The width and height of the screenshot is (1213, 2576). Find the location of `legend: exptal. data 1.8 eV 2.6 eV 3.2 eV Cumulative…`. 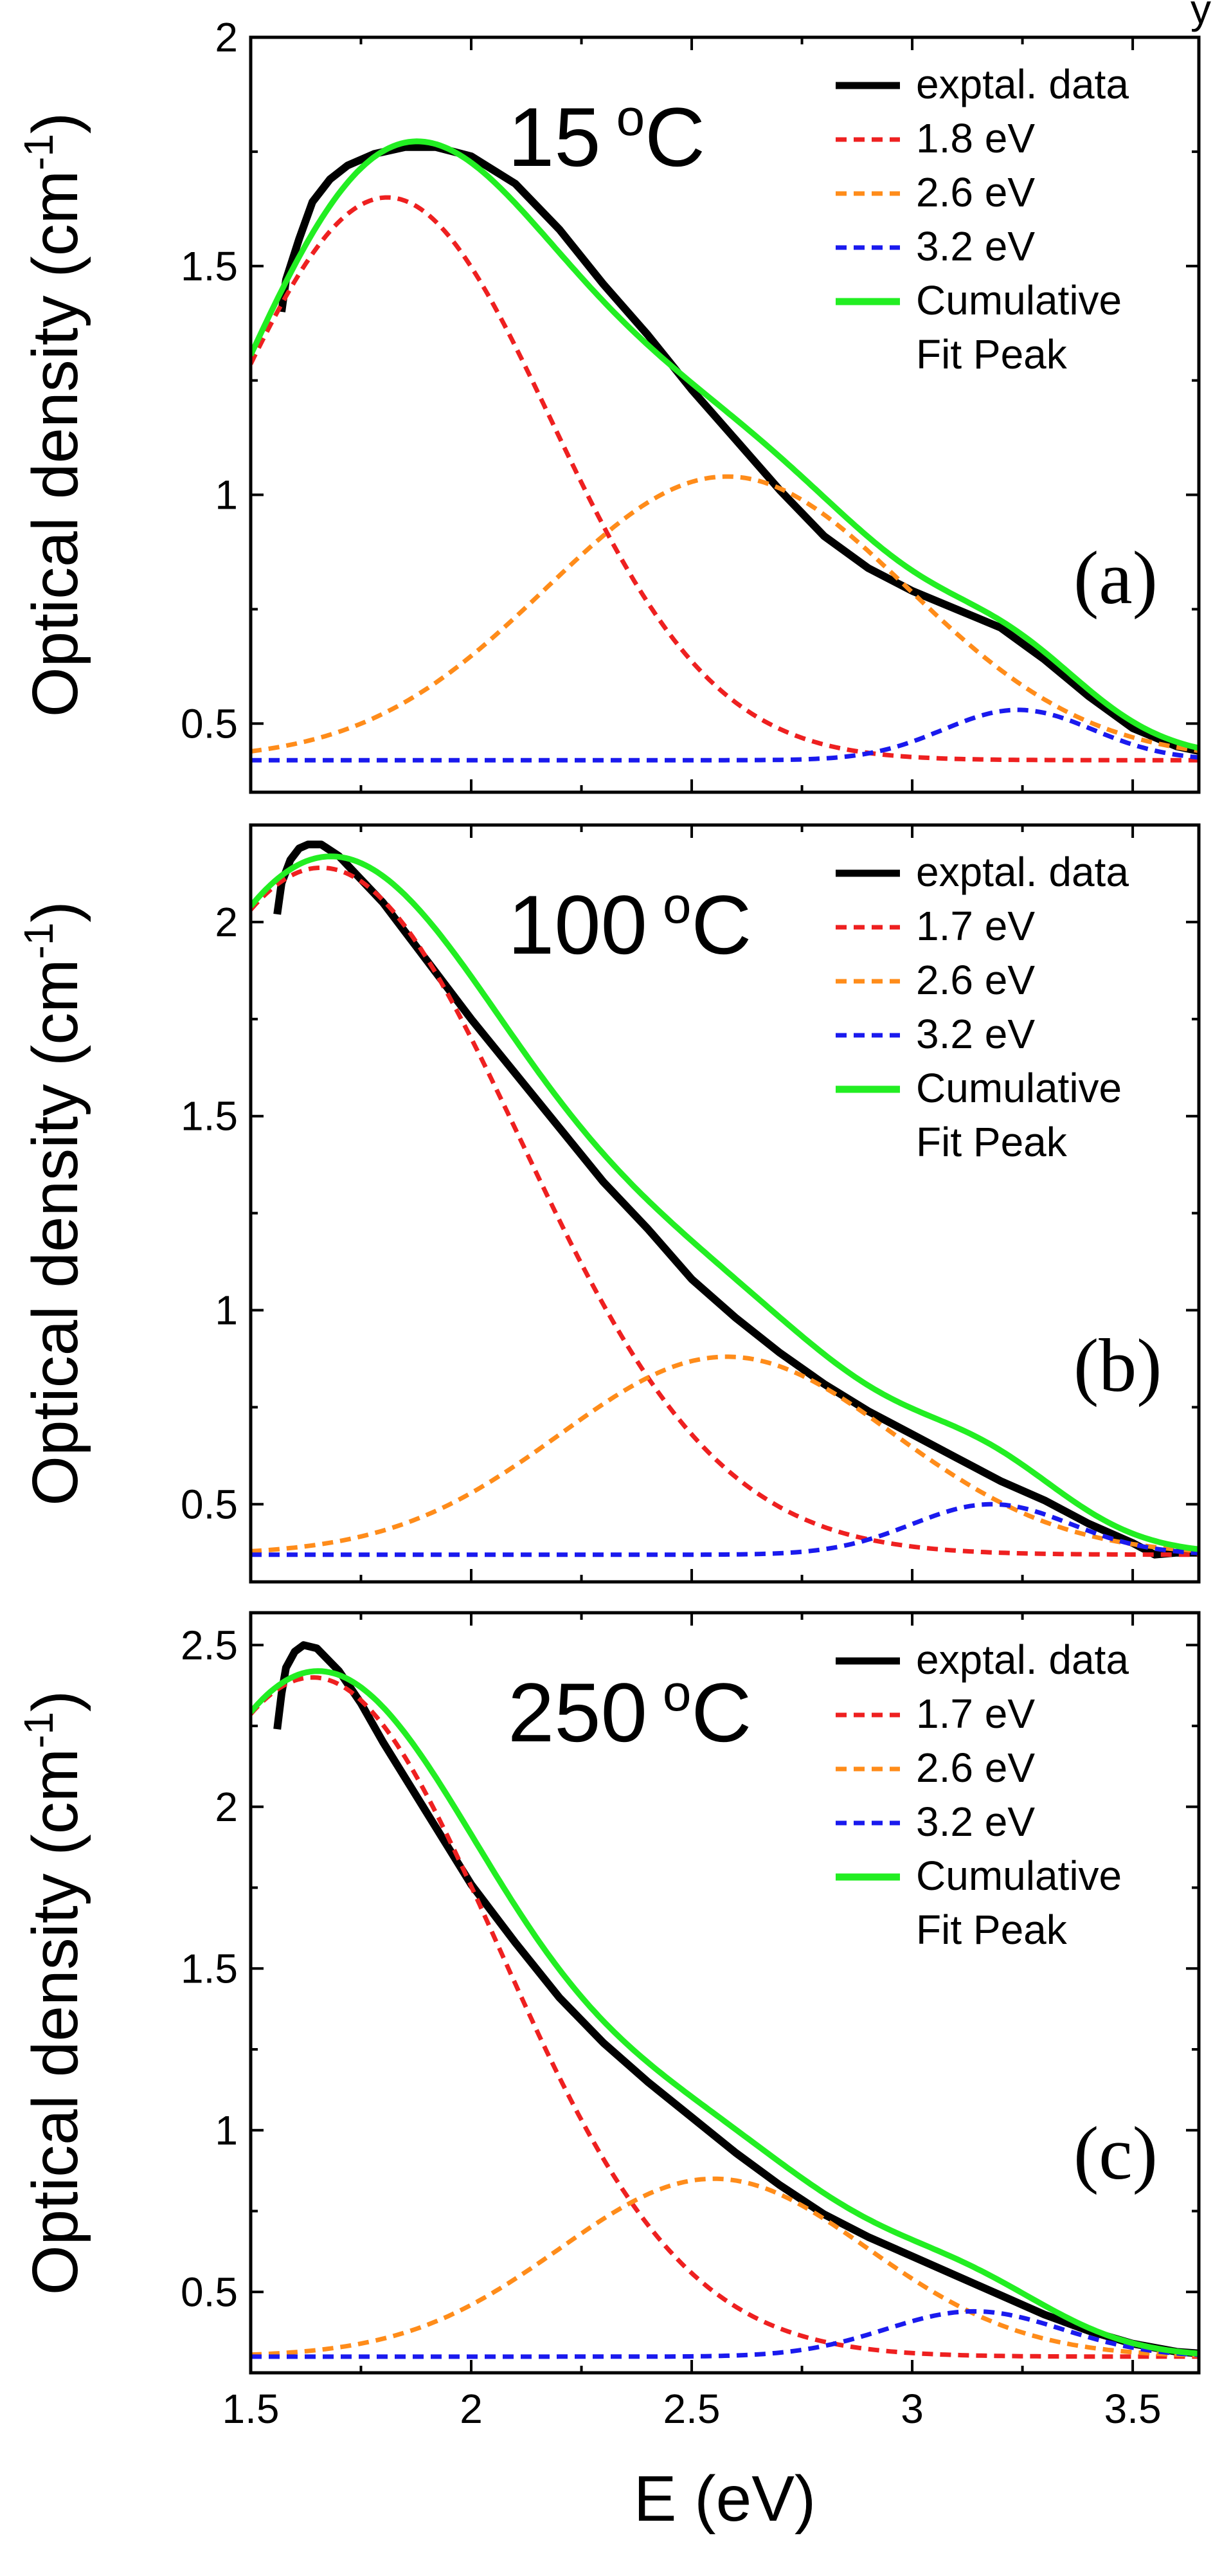

legend: exptal. data 1.8 eV 2.6 eV 3.2 eV Cumulative… is located at coordinates (982, 219).